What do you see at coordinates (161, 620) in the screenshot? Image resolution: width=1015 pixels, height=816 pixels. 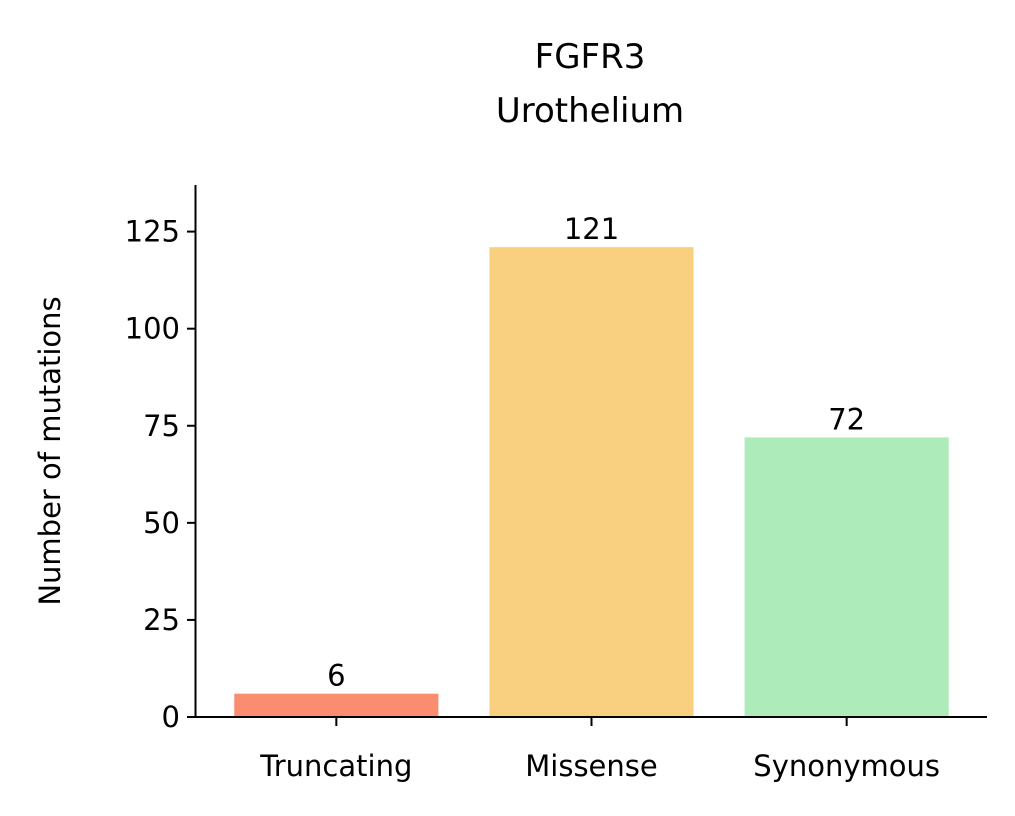 I see `y-tick-label: 25` at bounding box center [161, 620].